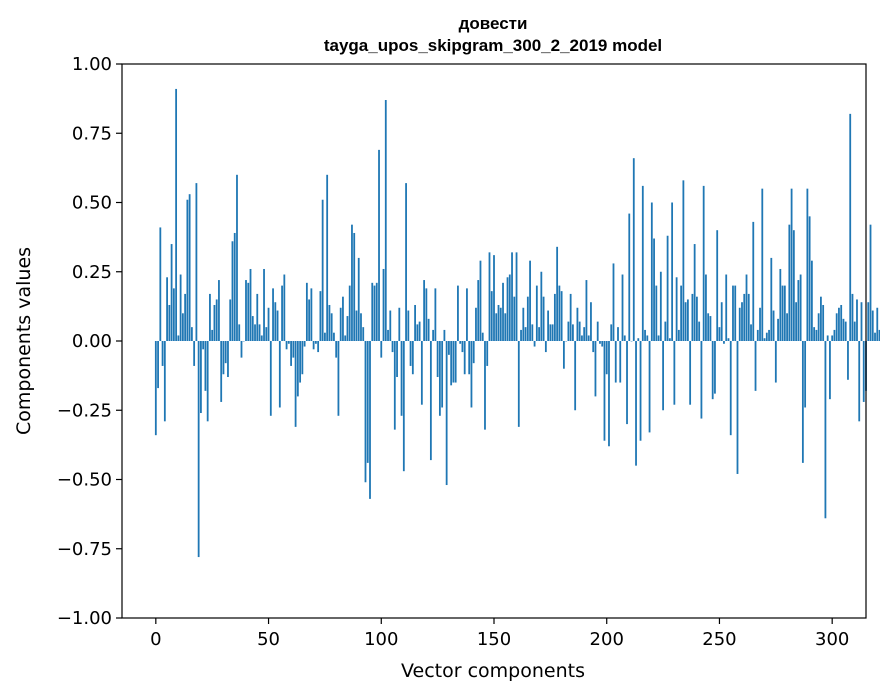 The image size is (880, 696). Describe the element at coordinates (493, 45) in the screenshot. I see `chart-title-line2: tayga_upos_skipgram_300_2_2019 model` at that location.